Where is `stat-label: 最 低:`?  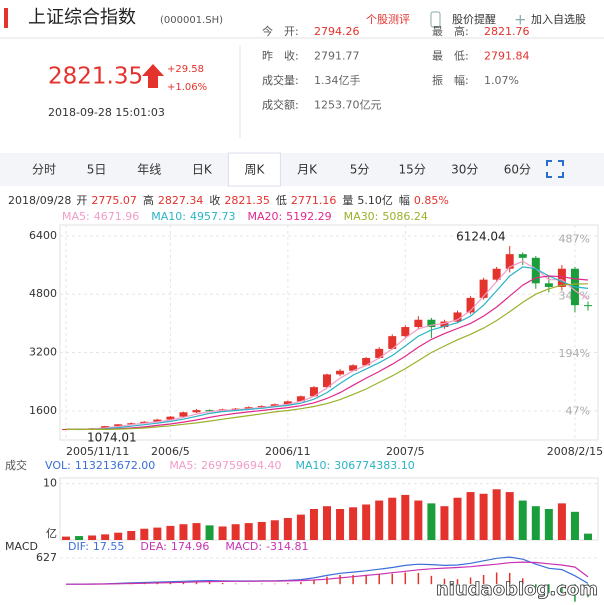 stat-label: 最 低: is located at coordinates (450, 56).